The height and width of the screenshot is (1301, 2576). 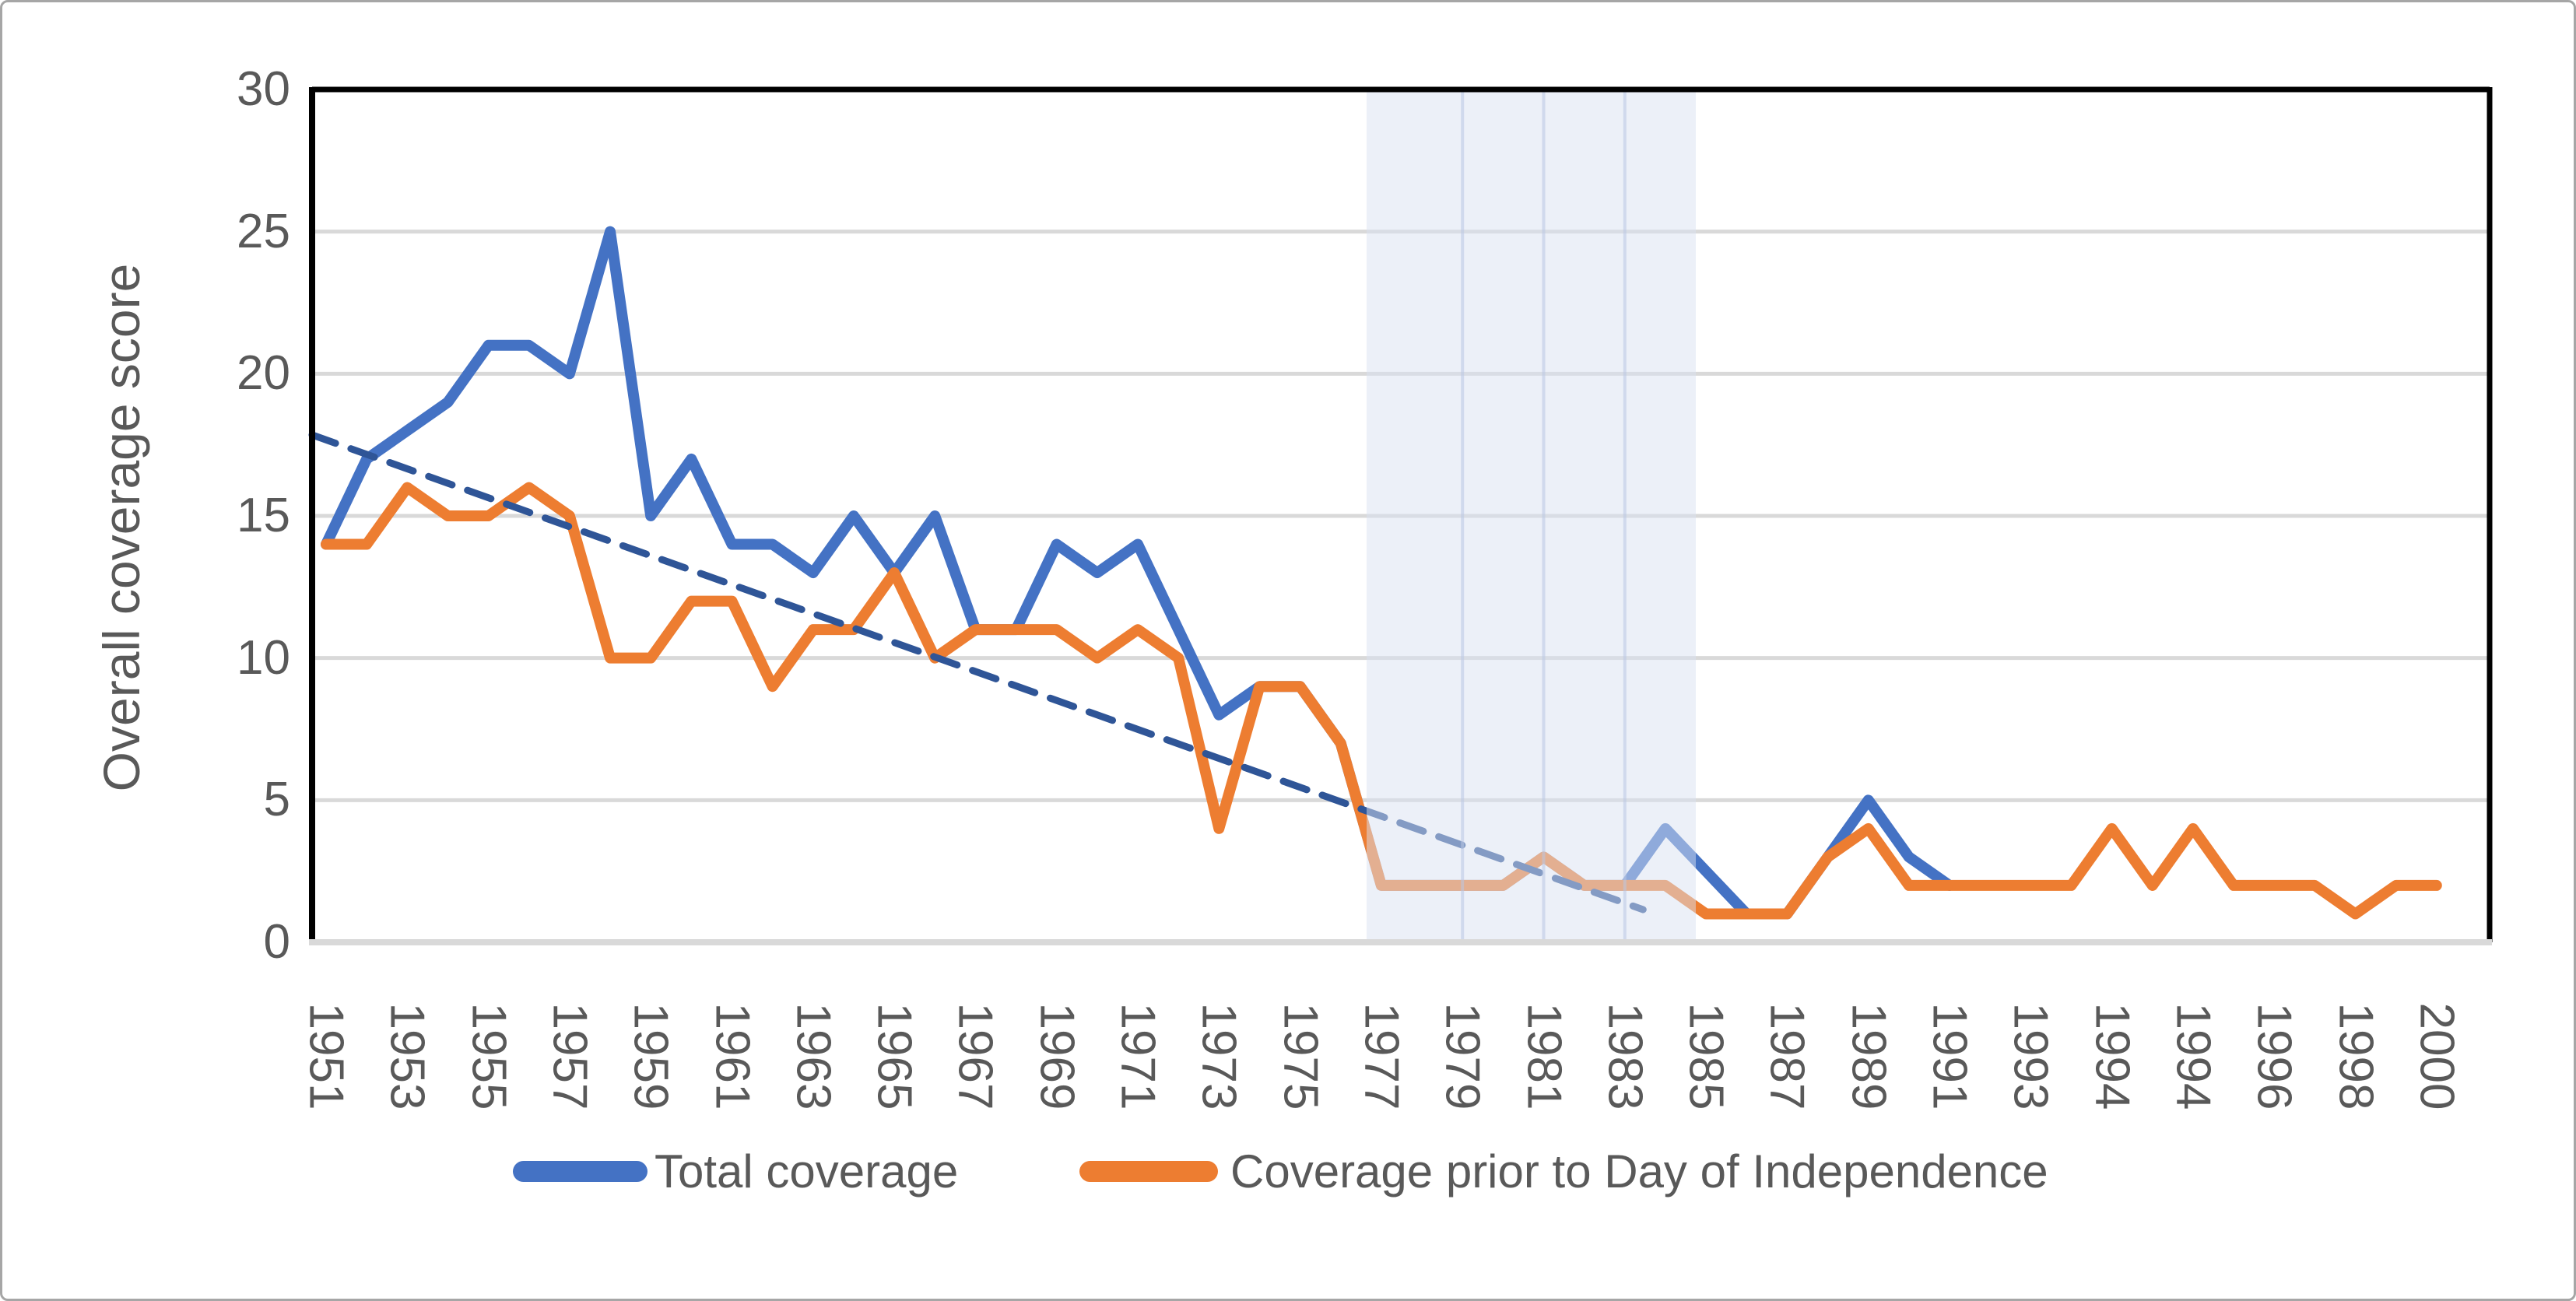 What do you see at coordinates (277, 942) in the screenshot?
I see `y-tick-label-0: 0` at bounding box center [277, 942].